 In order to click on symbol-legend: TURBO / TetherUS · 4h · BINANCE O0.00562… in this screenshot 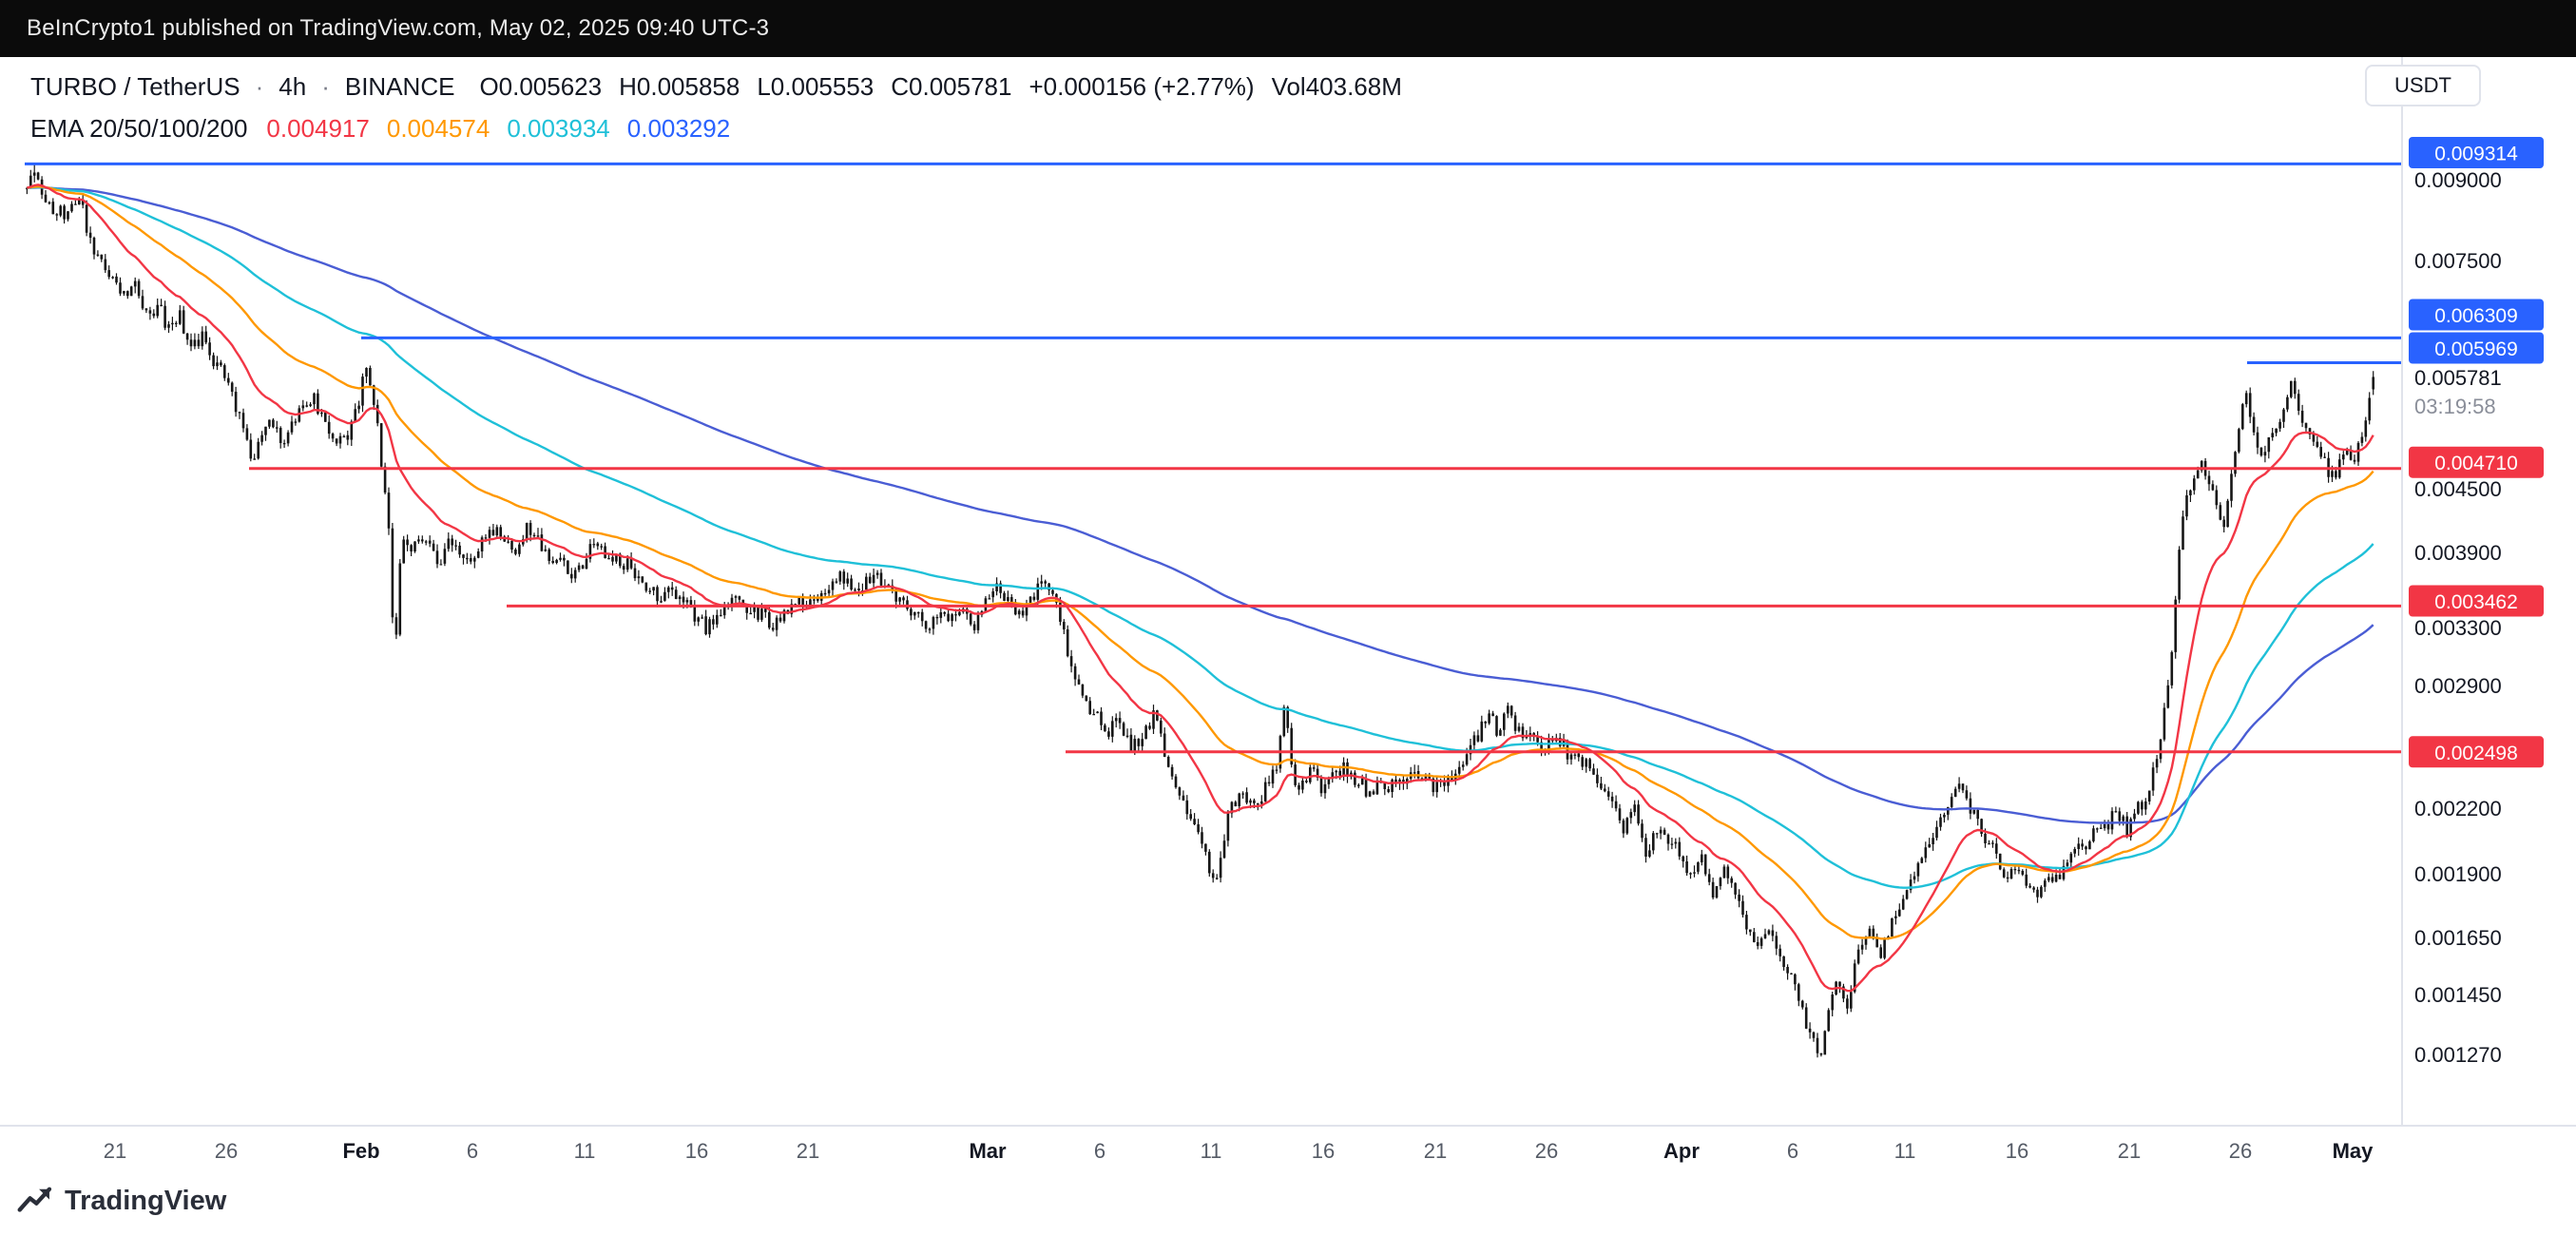, I will do `click(716, 87)`.